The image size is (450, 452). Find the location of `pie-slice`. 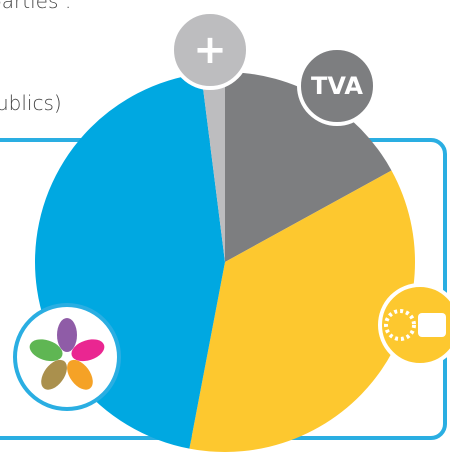

pie-slice is located at coordinates (213, 167).